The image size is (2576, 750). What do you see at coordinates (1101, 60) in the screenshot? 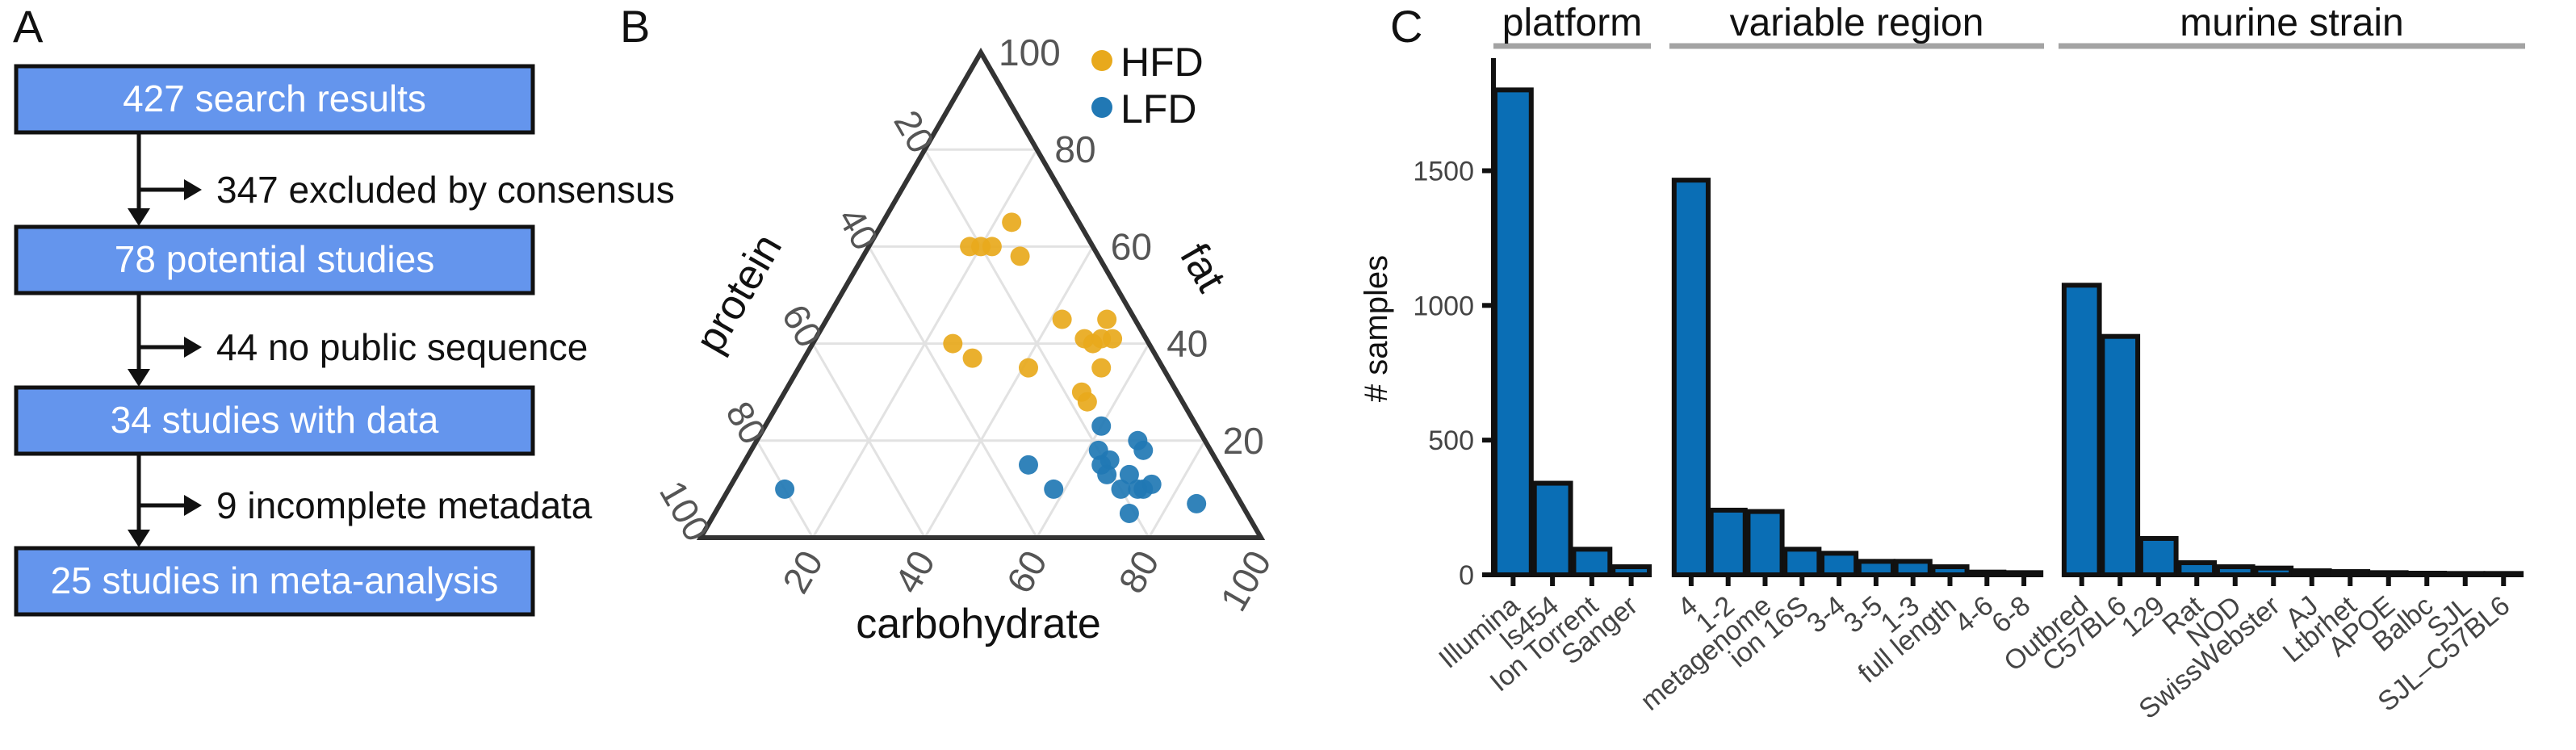
I see `legend-marker-hfd` at bounding box center [1101, 60].